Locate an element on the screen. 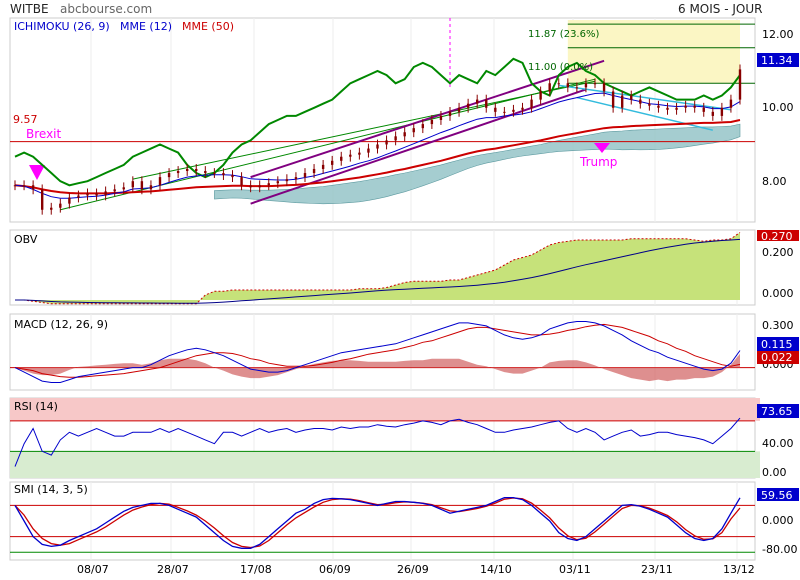 The width and height of the screenshot is (800, 580). fib-label-0: 11.00 (0.0%) is located at coordinates (560, 67).